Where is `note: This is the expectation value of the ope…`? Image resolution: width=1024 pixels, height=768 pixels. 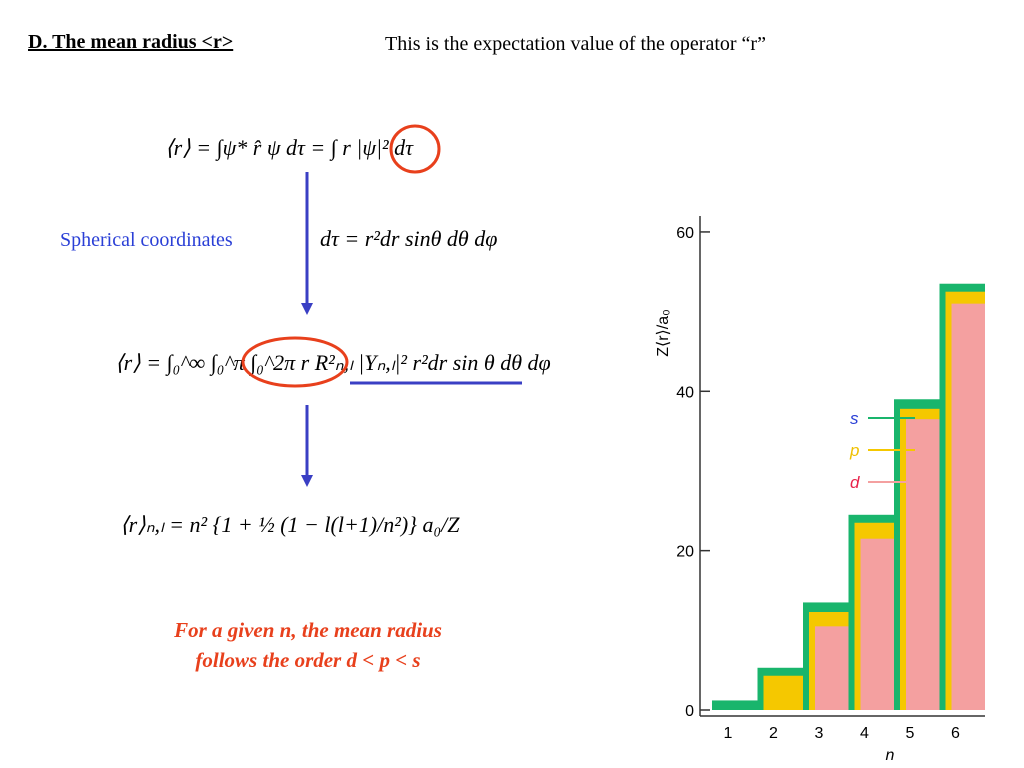
note: This is the expectation value of the ope… is located at coordinates (575, 44).